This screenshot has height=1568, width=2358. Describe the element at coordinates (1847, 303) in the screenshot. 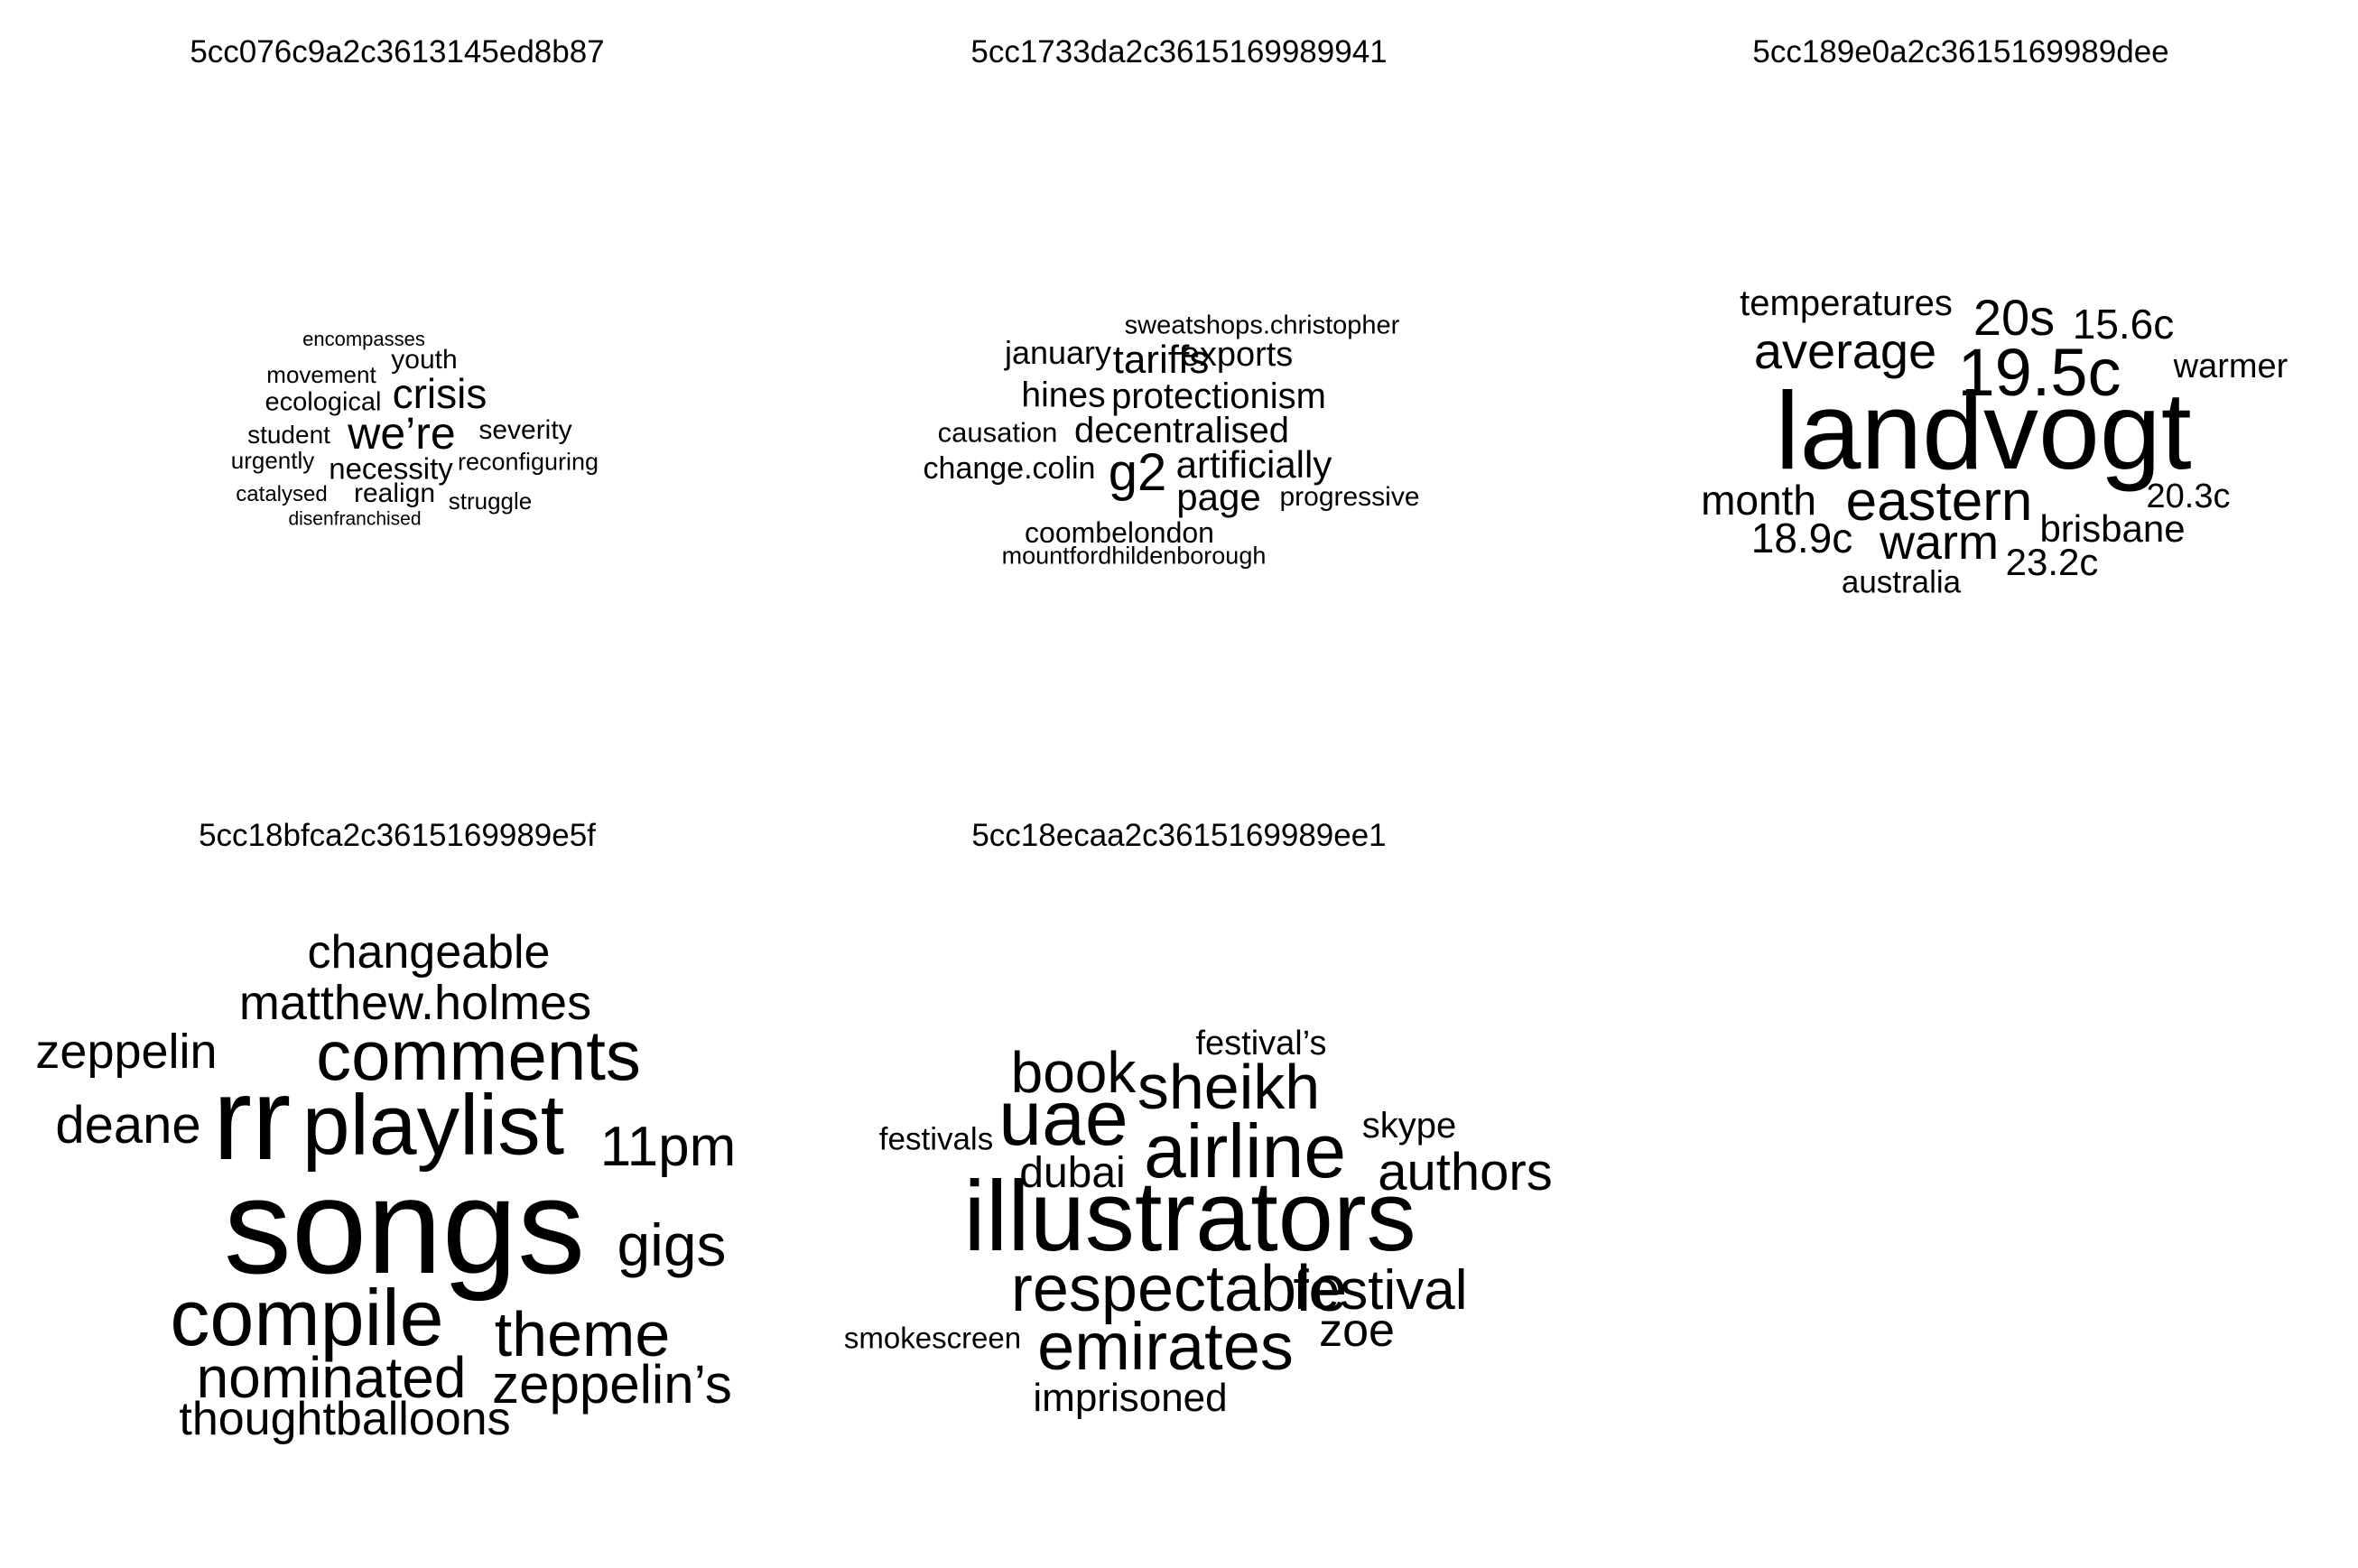

I see `cloud-word: temperatures` at that location.